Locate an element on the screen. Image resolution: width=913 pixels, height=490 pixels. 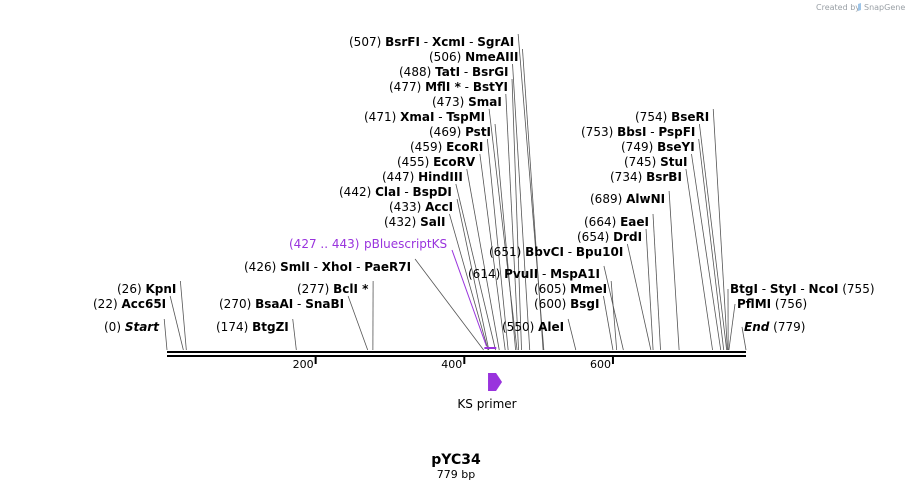
site-label: (749) BseYI is located at coordinates (658, 147).